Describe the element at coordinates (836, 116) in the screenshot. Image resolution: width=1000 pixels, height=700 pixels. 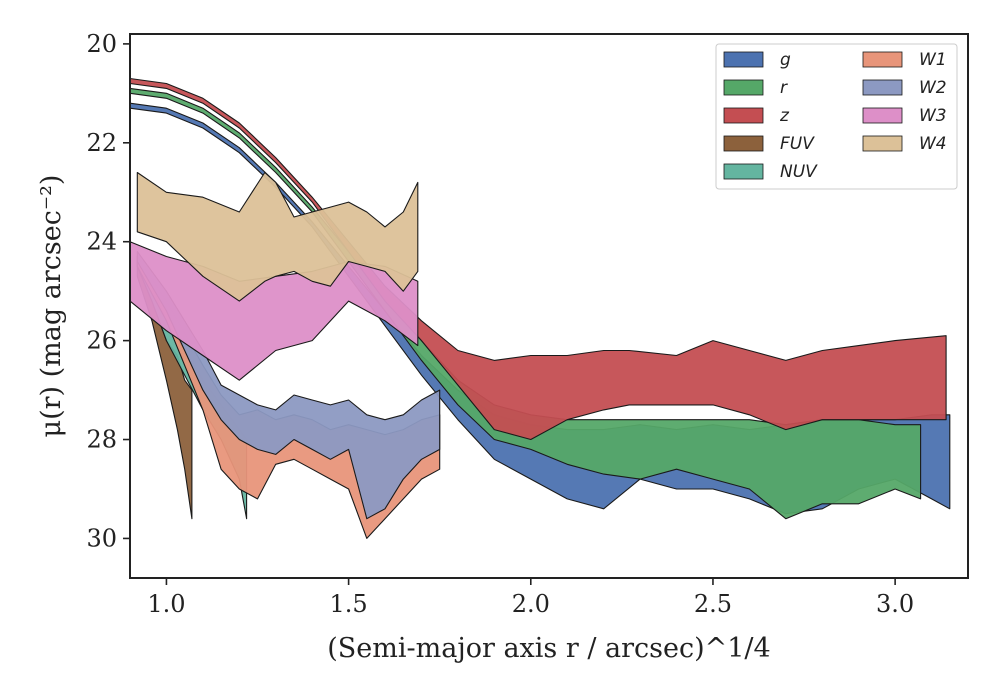
I see `legend: grz FUV NUV W1 W2 W3 W4` at that location.